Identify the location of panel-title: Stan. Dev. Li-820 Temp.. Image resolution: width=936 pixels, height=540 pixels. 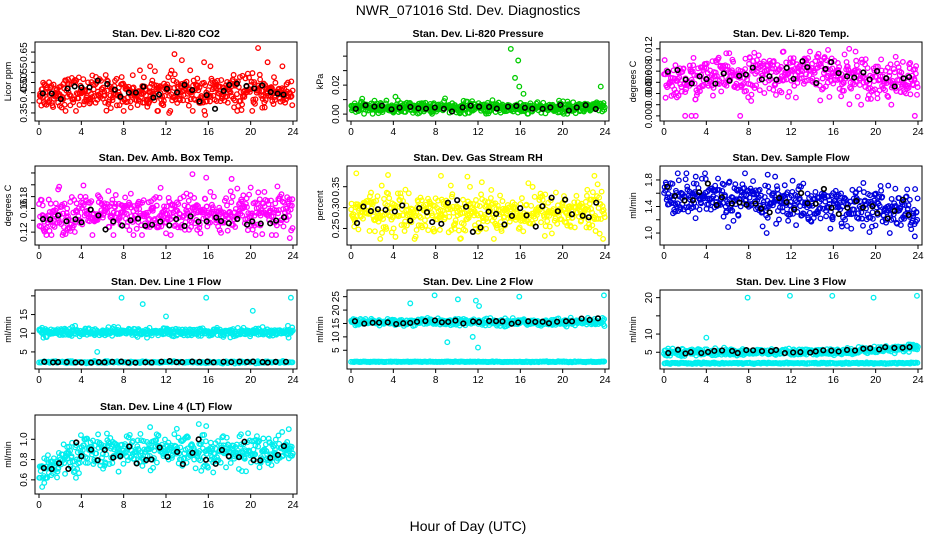
(791, 34).